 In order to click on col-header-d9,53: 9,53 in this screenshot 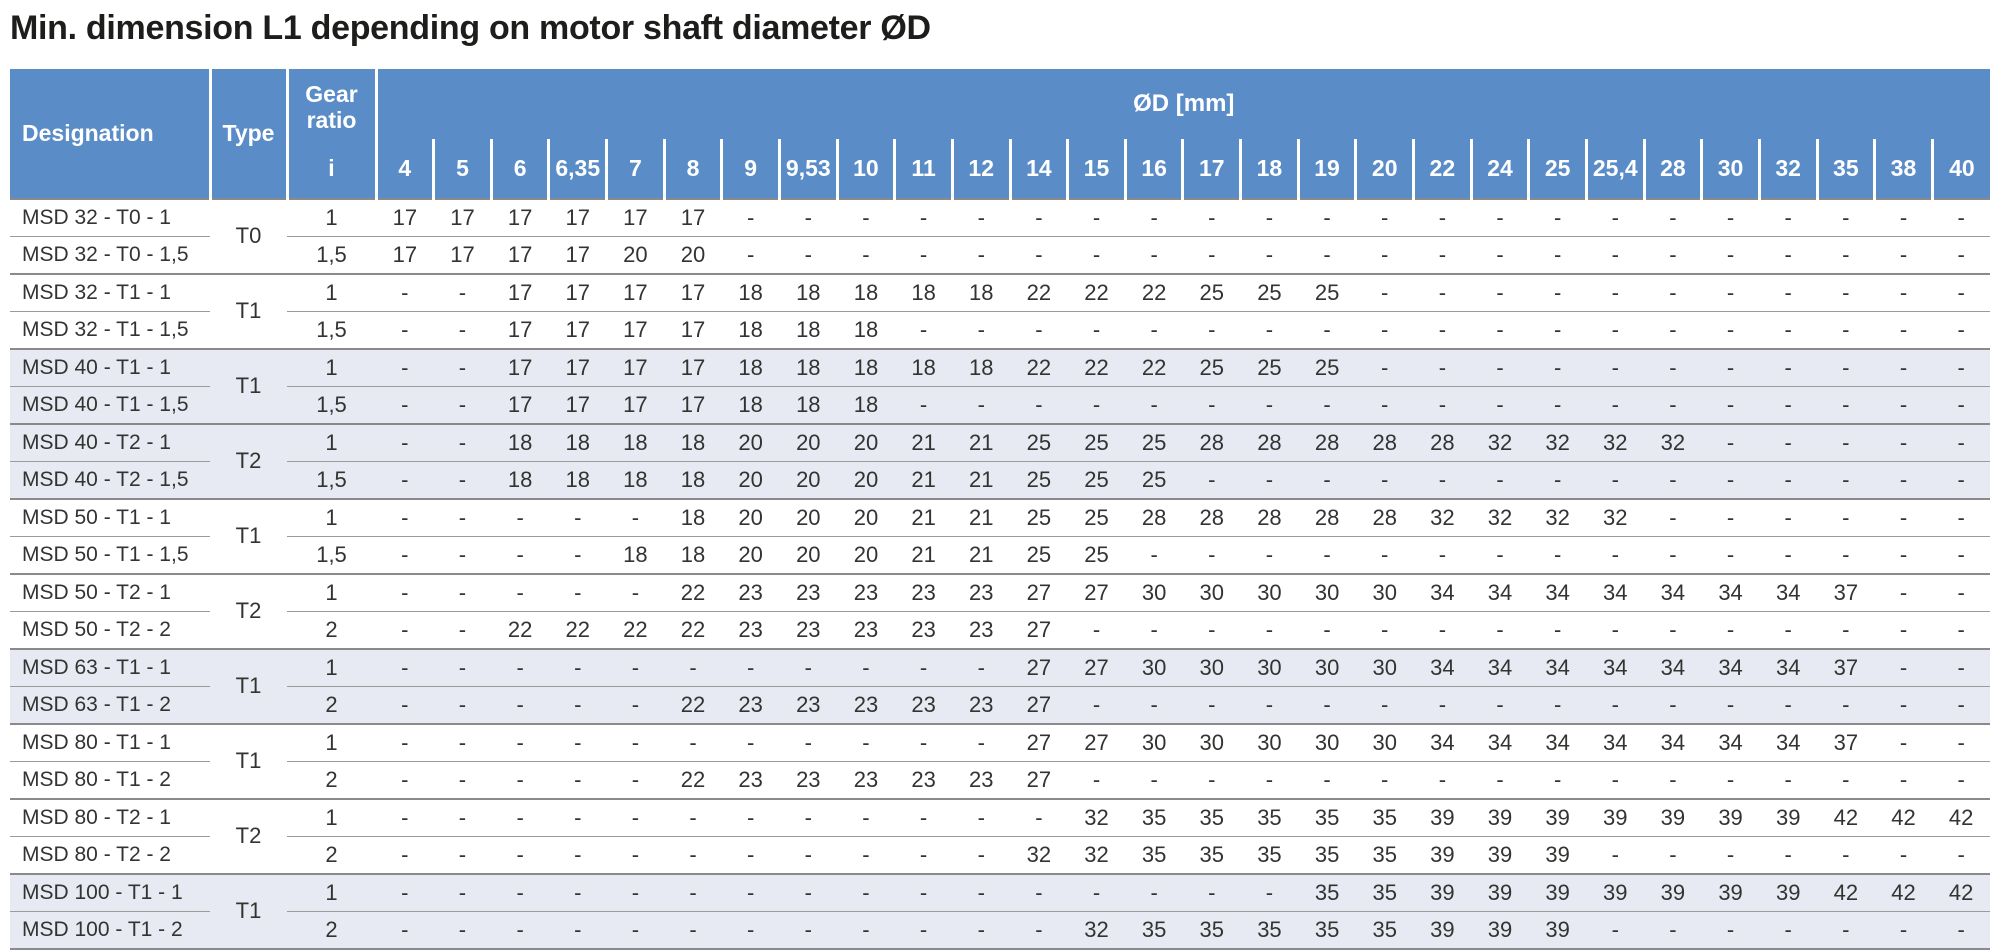, I will do `click(807, 168)`.